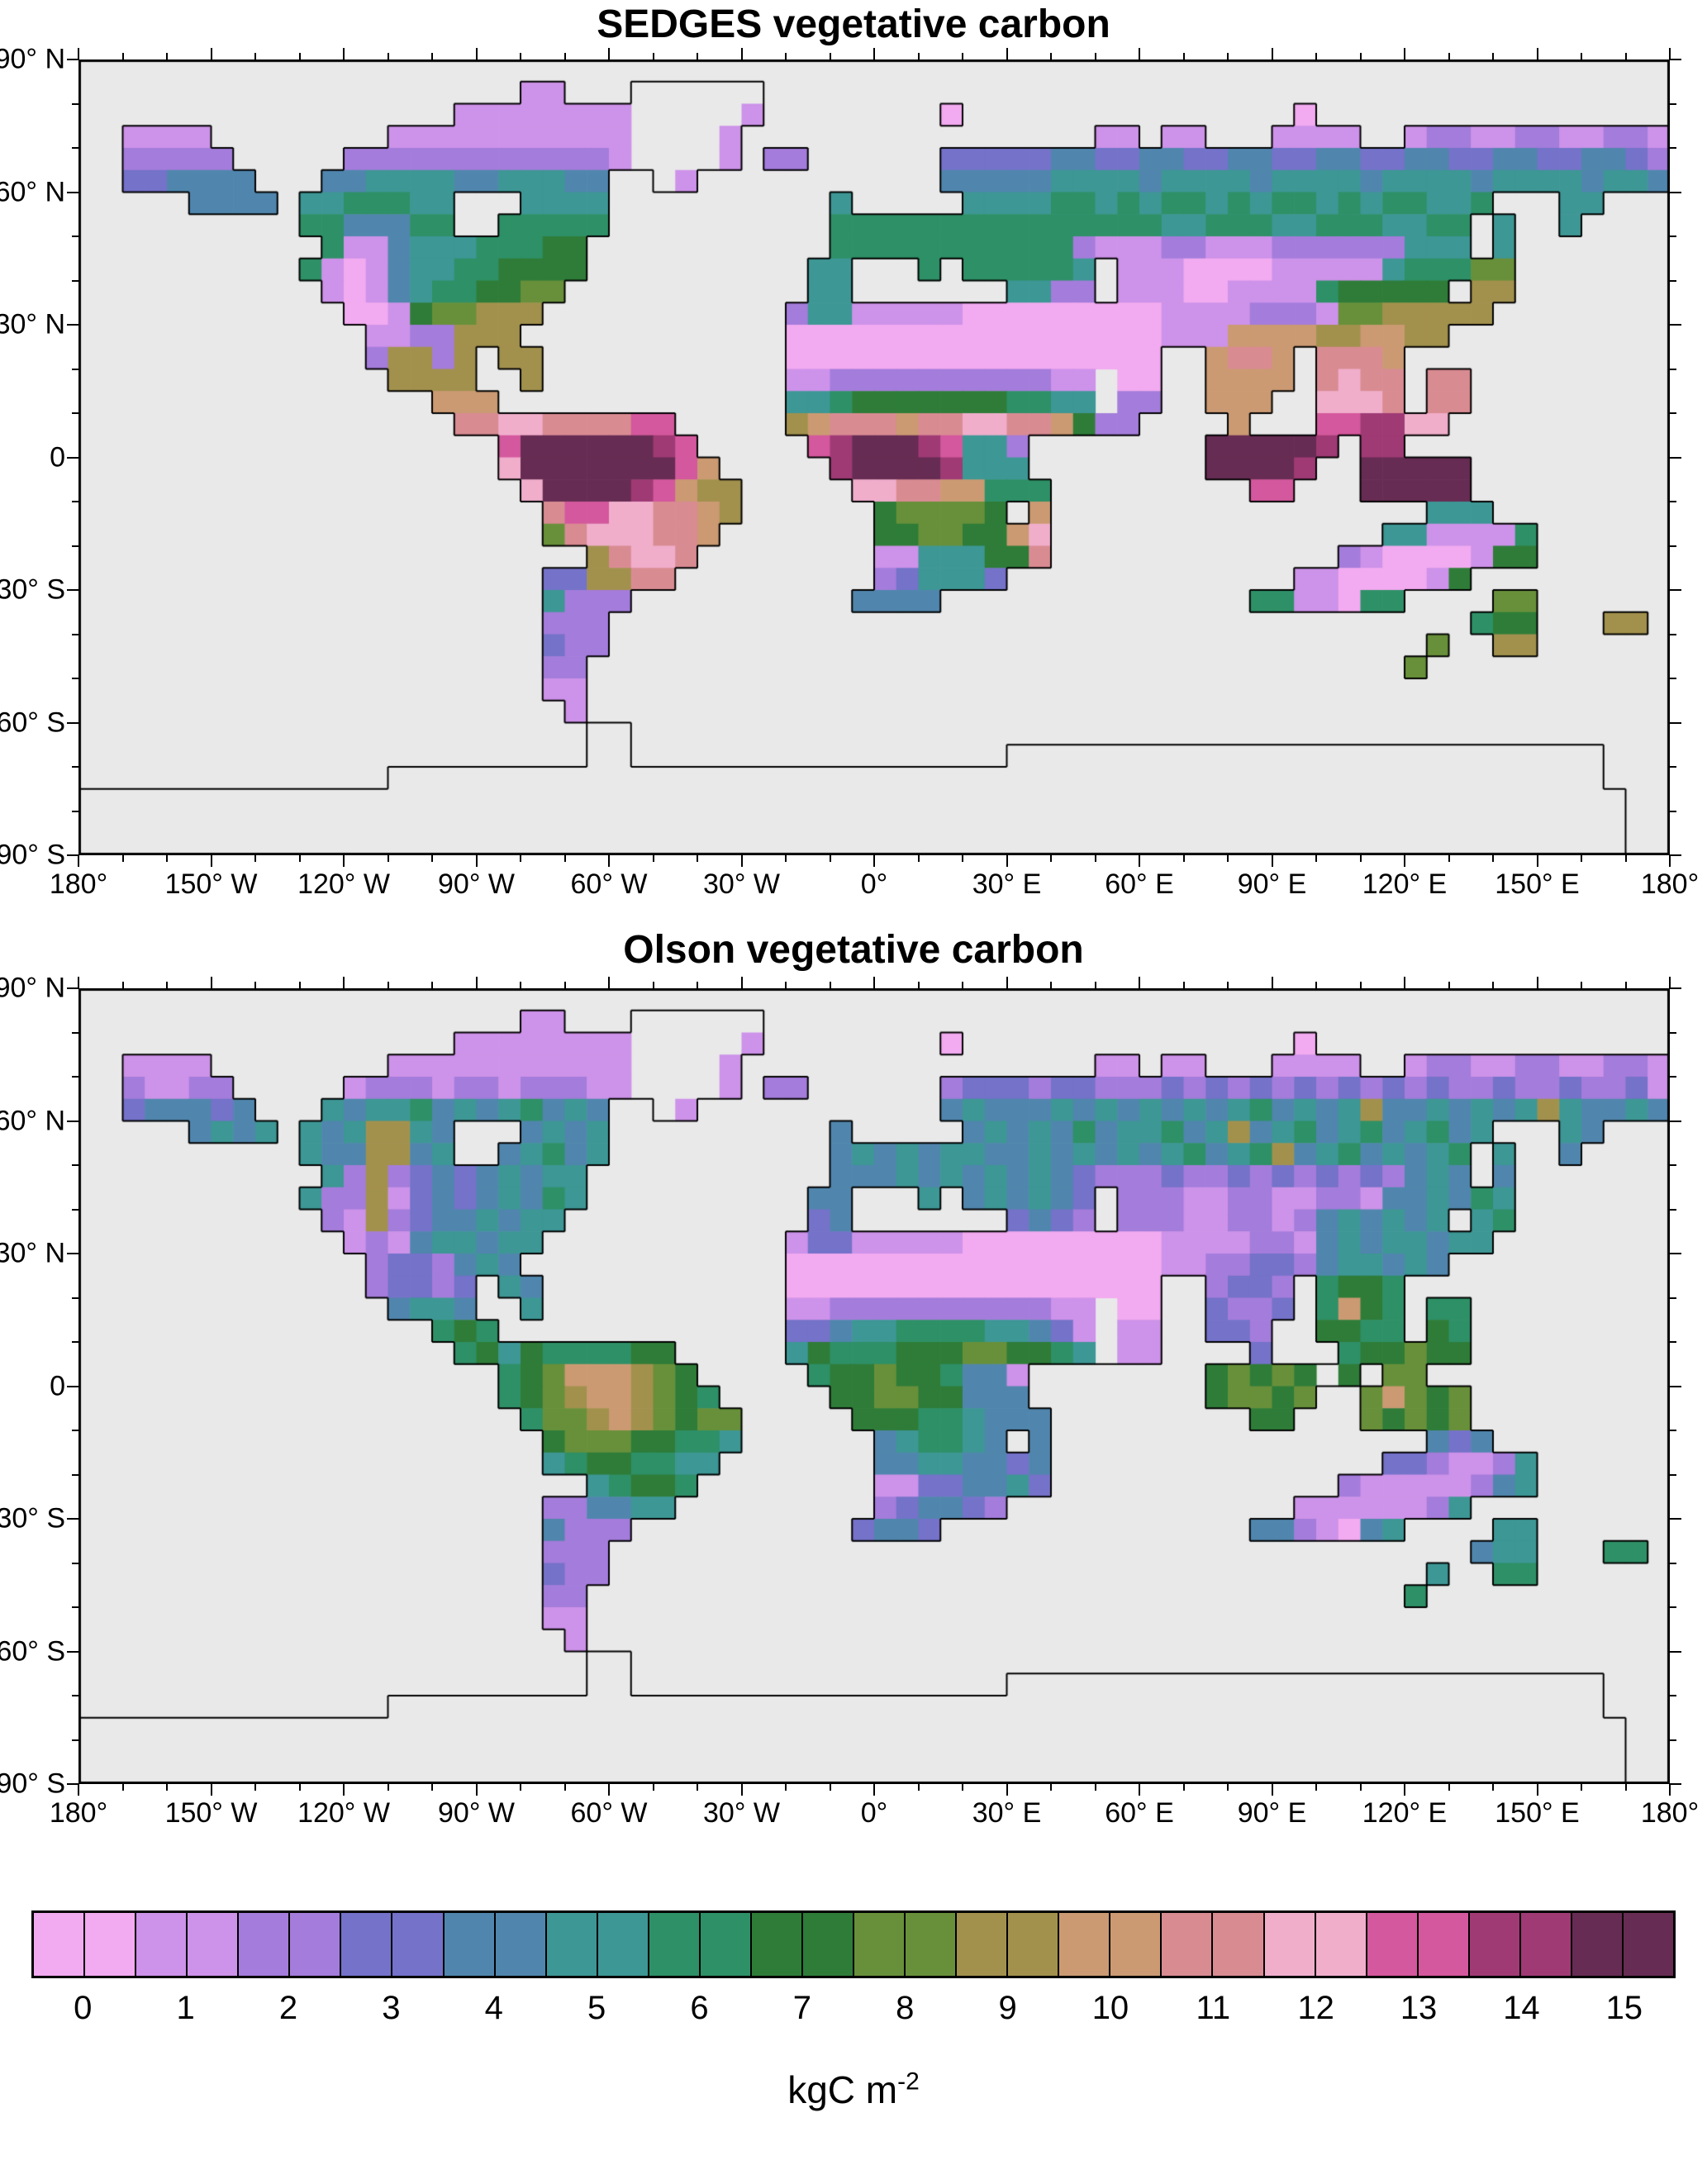 This screenshot has height=2184, width=1707. I want to click on lon-tick-label: 90° W, so click(476, 884).